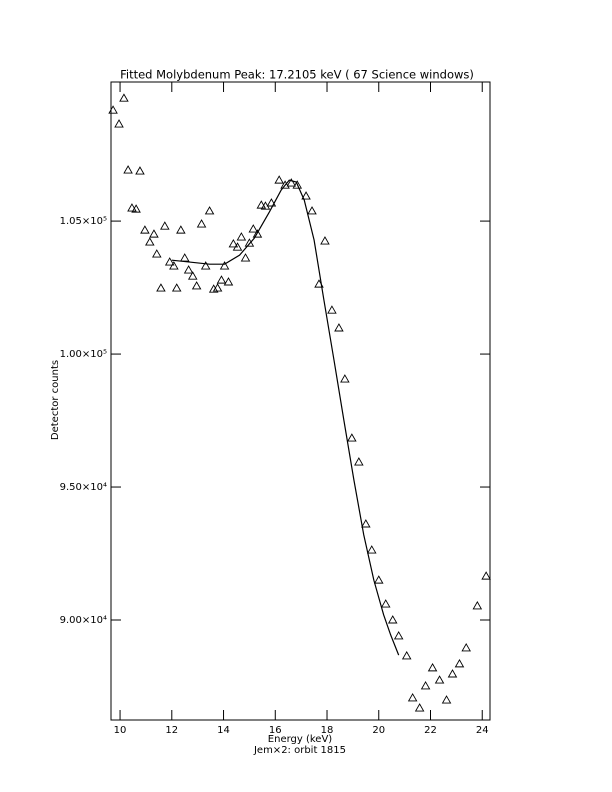 This screenshot has width=612, height=792. What do you see at coordinates (327, 730) in the screenshot?
I see `x-tick-label: 18` at bounding box center [327, 730].